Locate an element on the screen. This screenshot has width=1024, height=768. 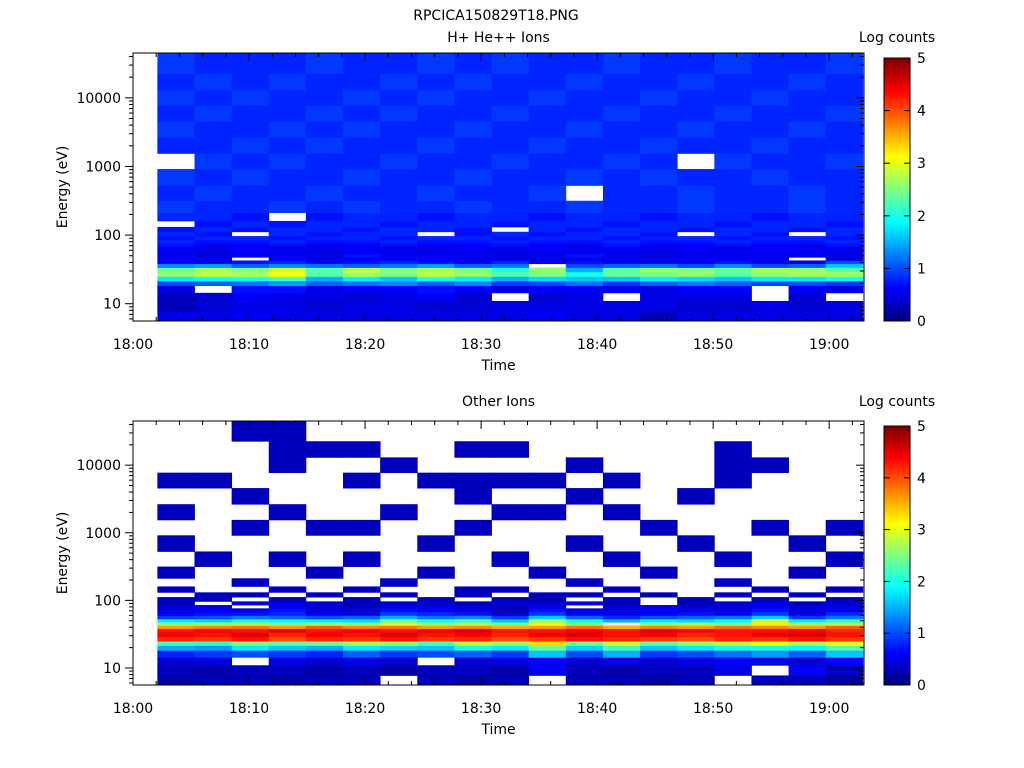
y-tick-label: 100 is located at coordinates (107, 601).